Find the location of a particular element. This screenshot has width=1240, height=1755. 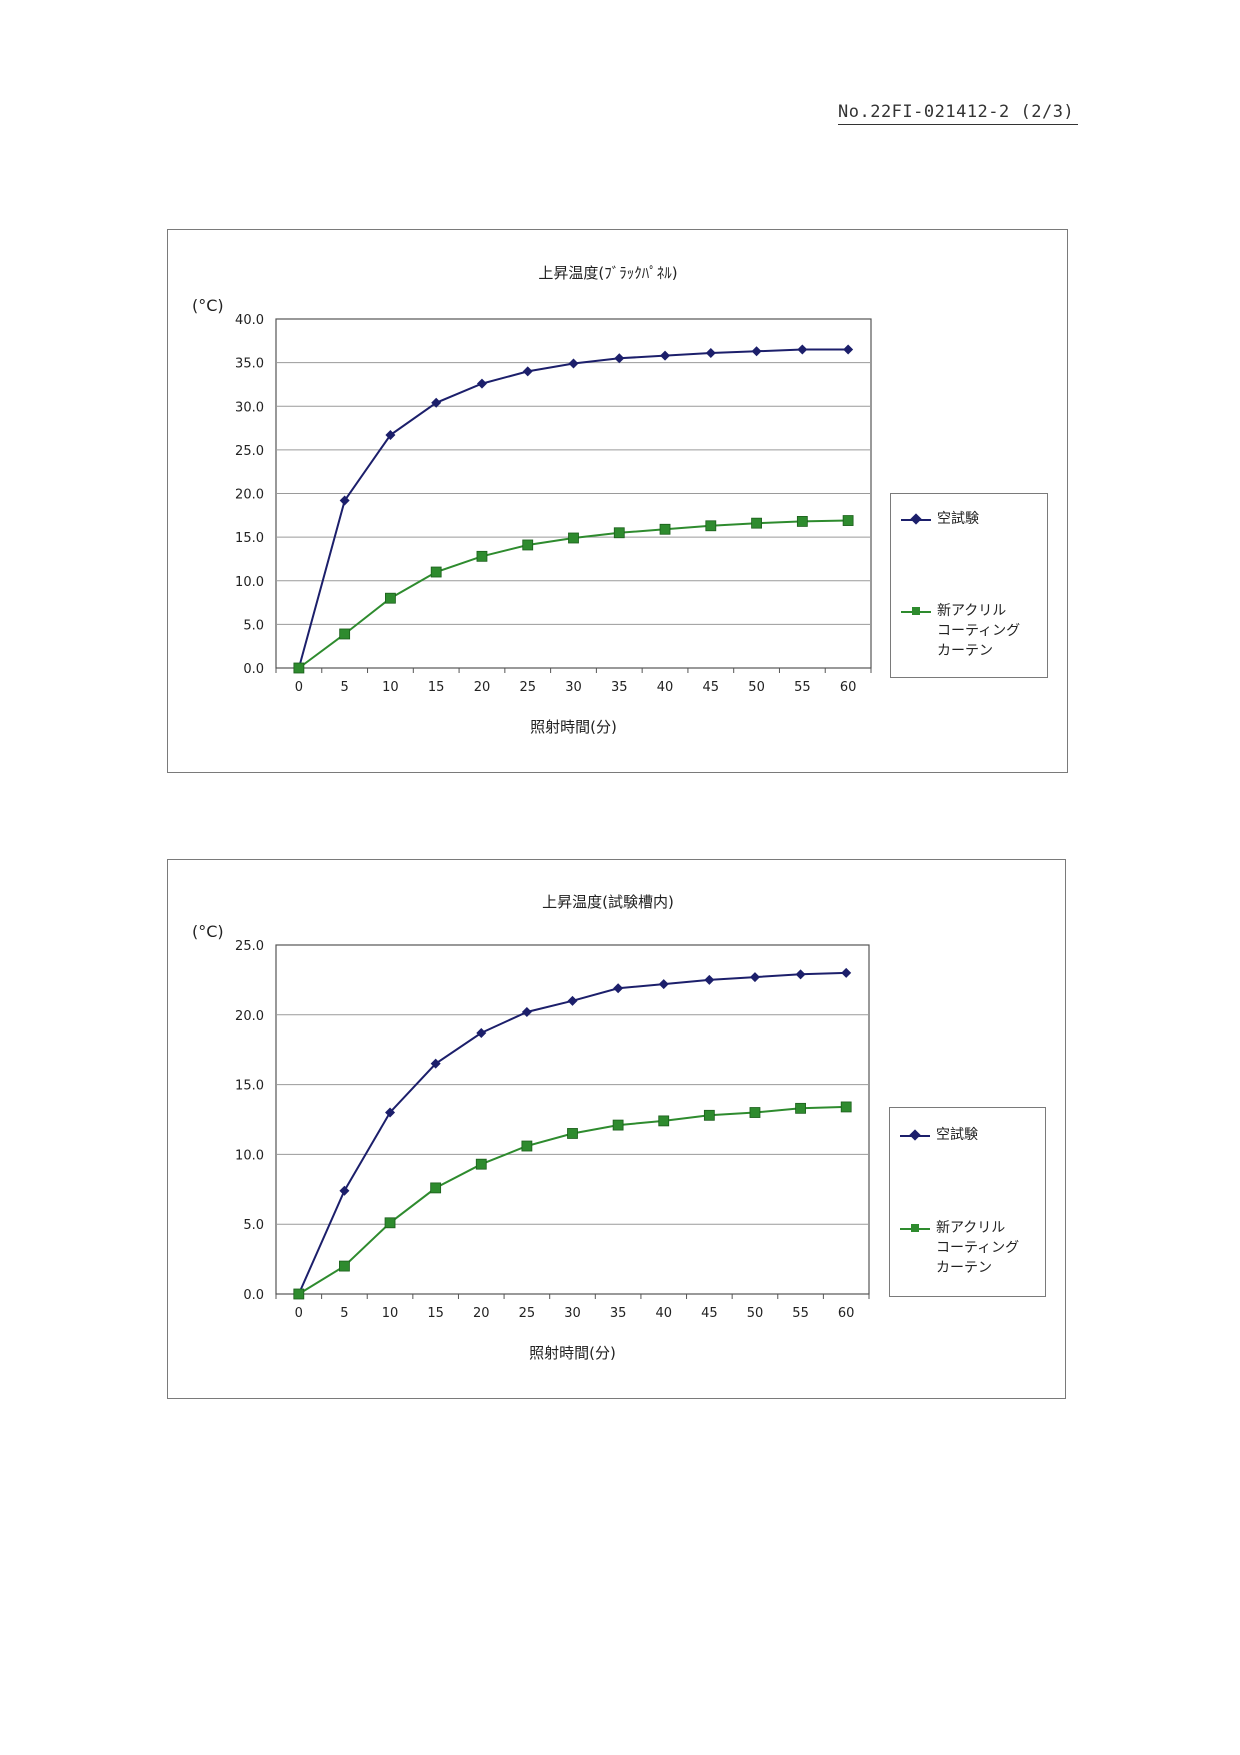

chart2-x-axis-label: 照射時間(分) is located at coordinates (572, 1353).